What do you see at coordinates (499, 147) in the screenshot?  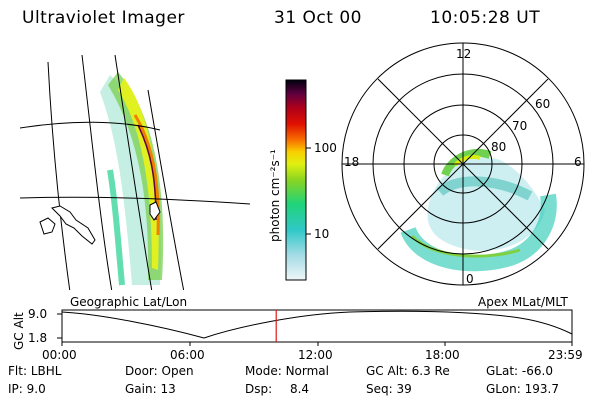 I see `mlat-label-80: 80` at bounding box center [499, 147].